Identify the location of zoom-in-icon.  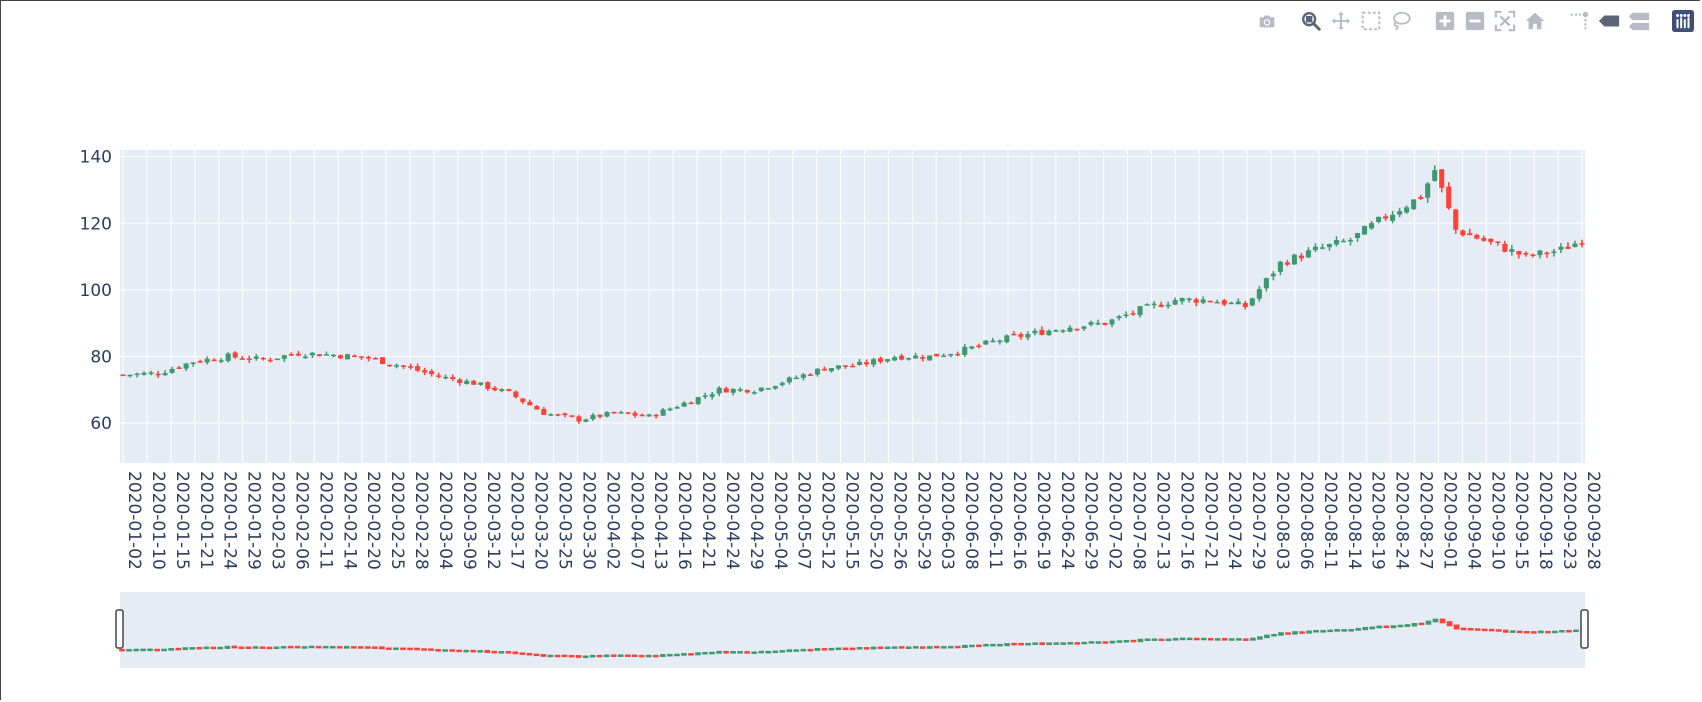
(1445, 21).